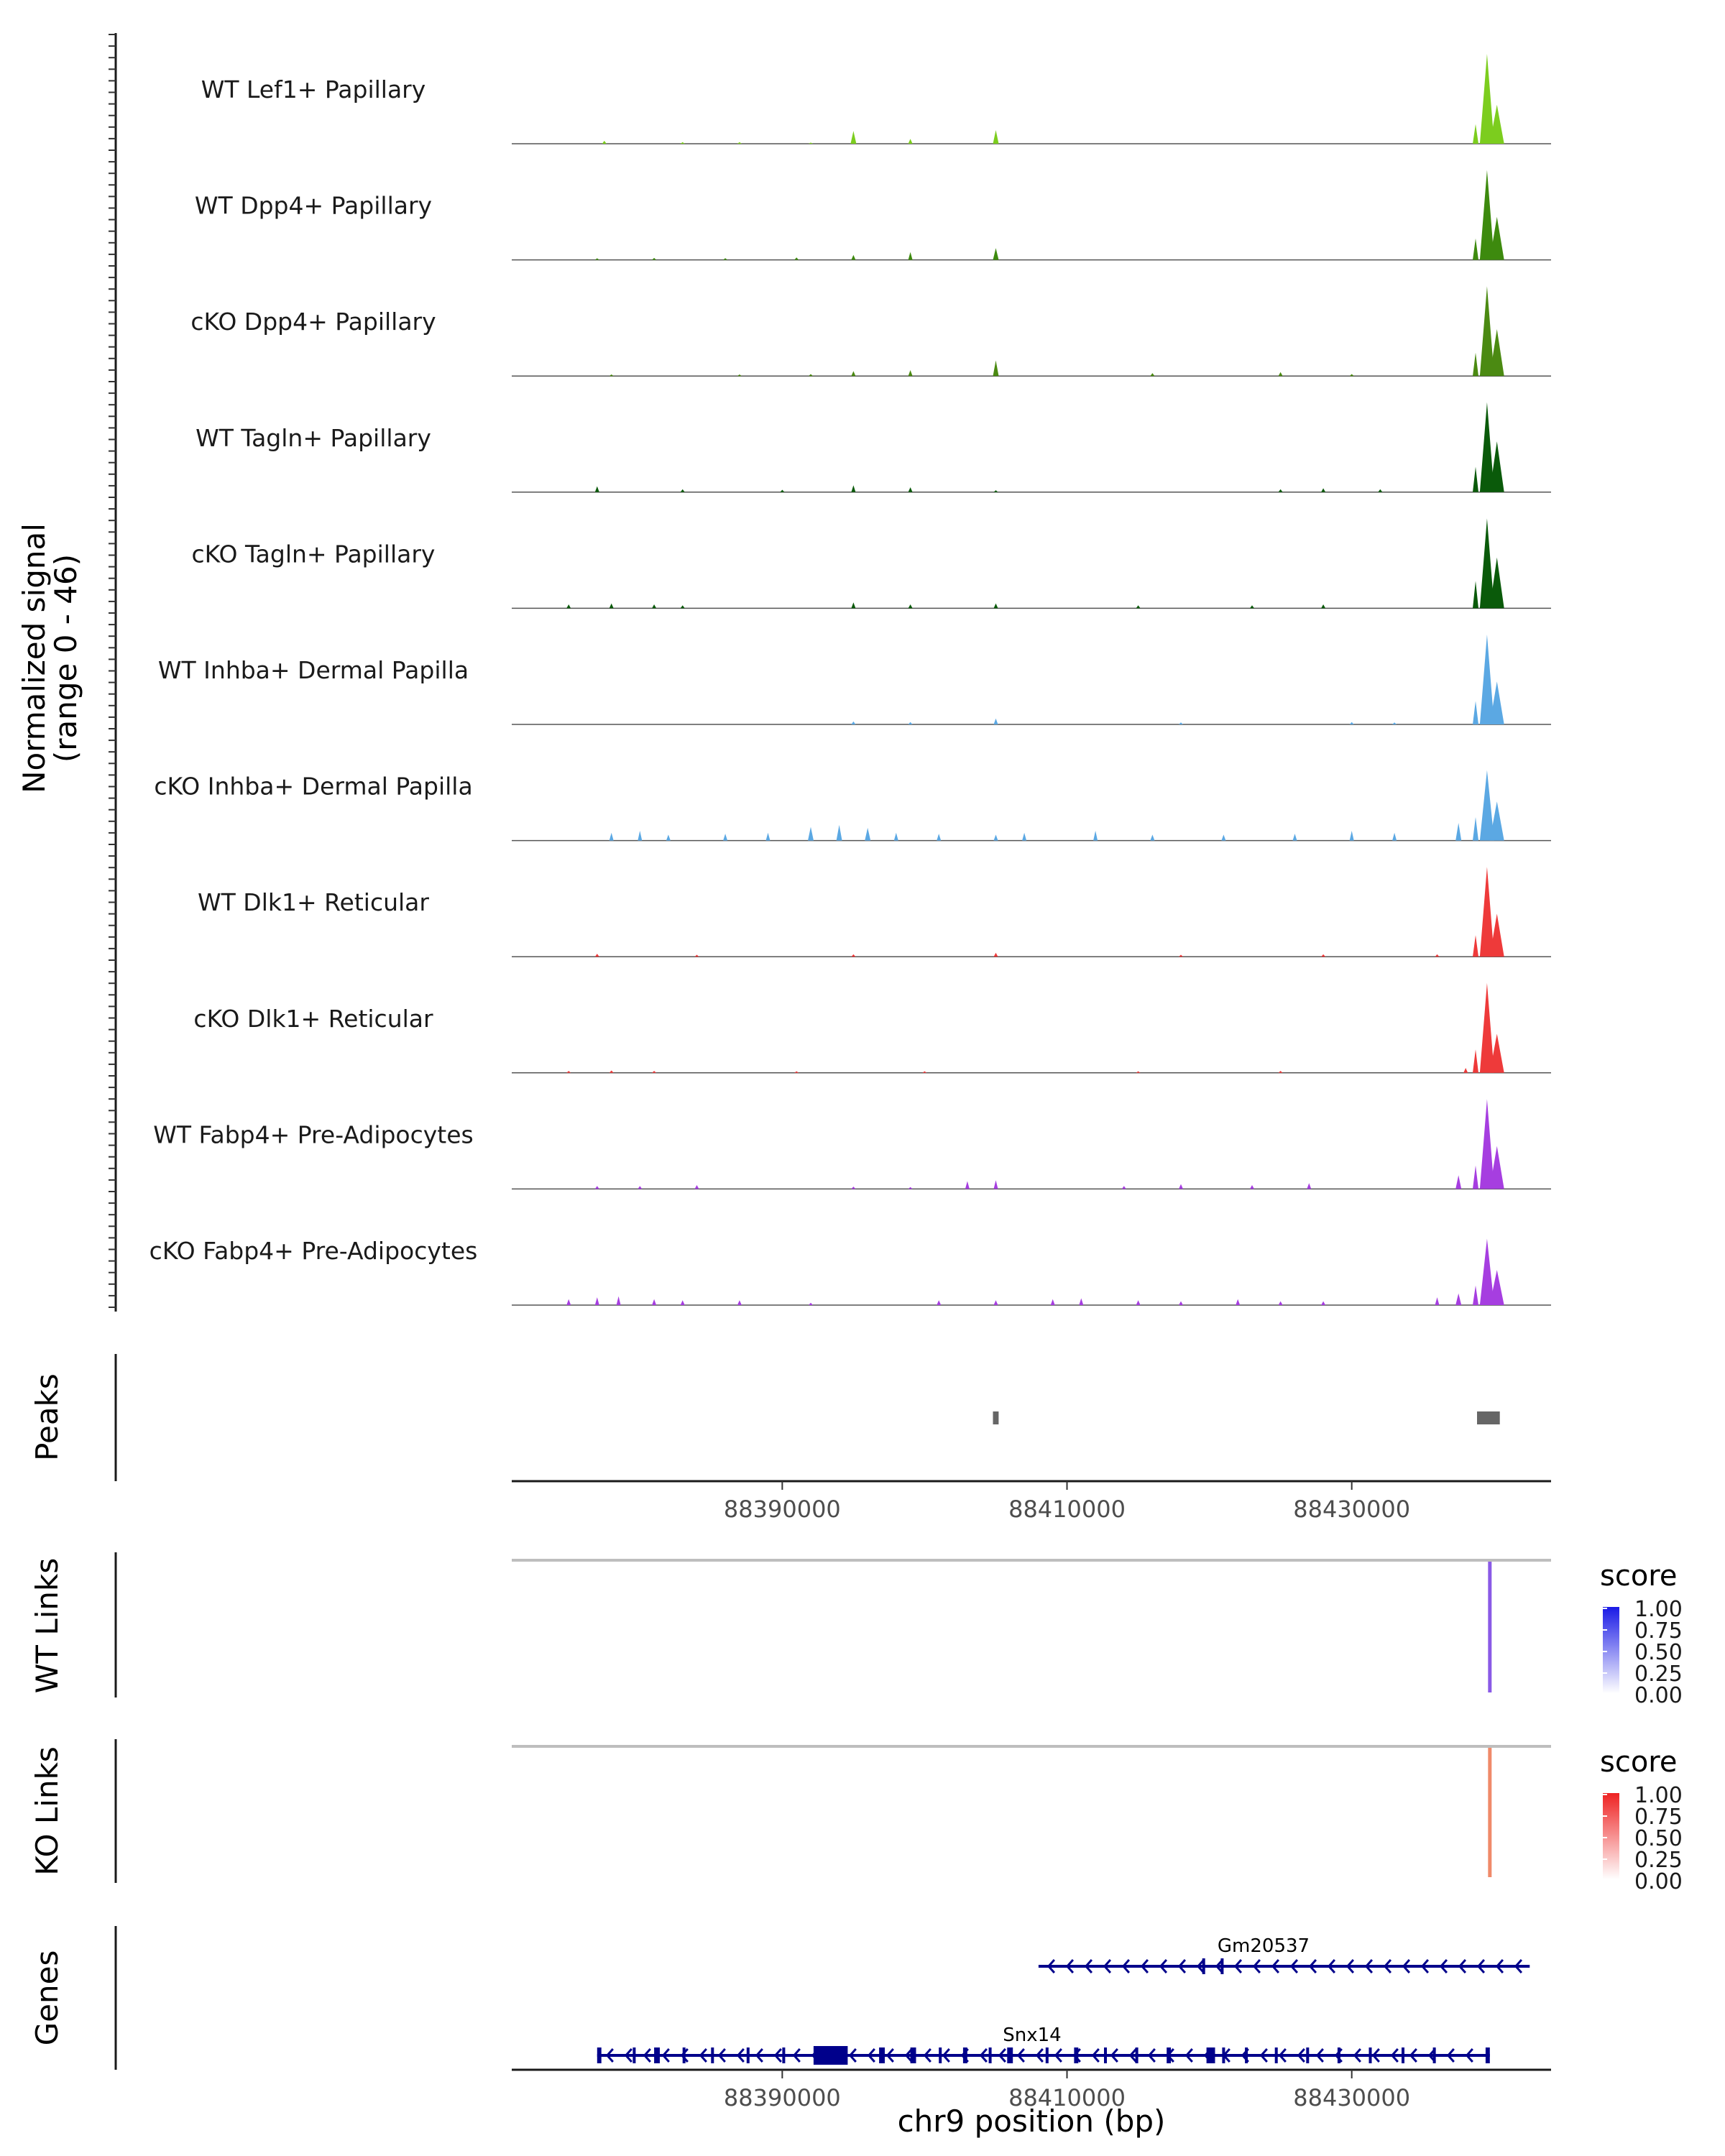  Describe the element at coordinates (313, 322) in the screenshot. I see `coverage-track-label: cKO Dpp4+ Papillary` at that location.